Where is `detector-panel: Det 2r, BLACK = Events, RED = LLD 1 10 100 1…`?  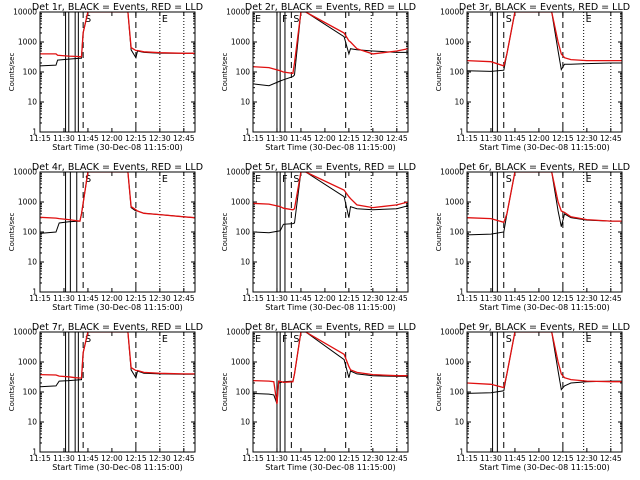
detector-panel: Det 2r, BLACK = Events, RED = LLD 1 10 100 1… is located at coordinates (318, 77).